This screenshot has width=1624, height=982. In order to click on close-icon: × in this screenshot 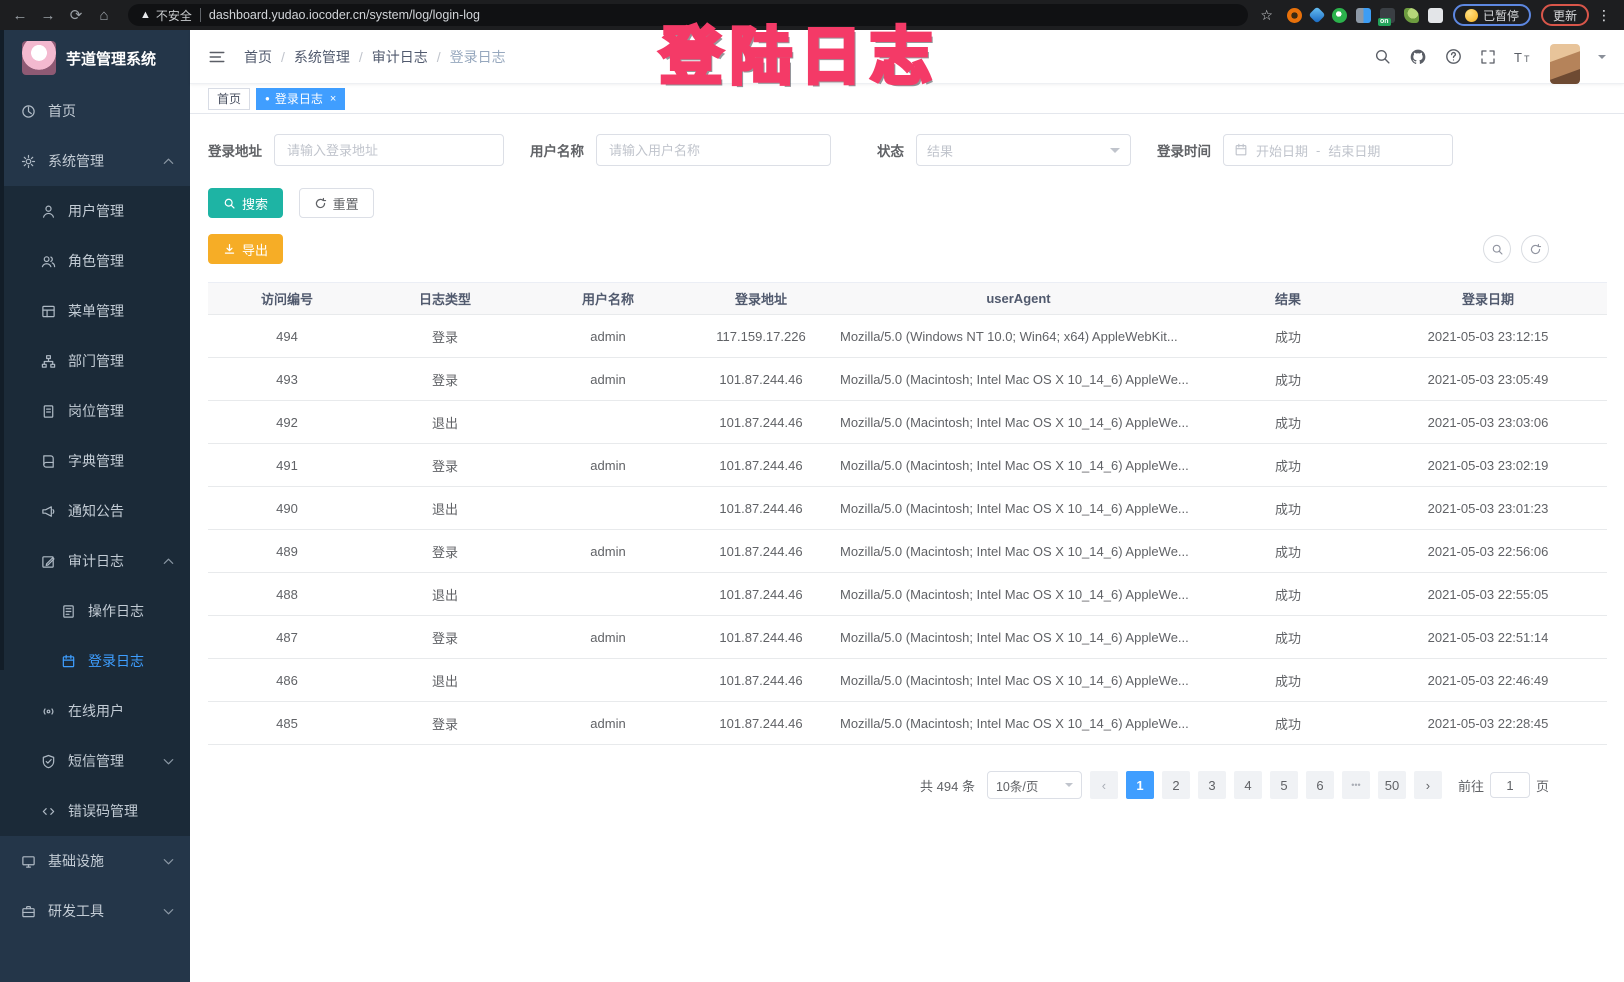, I will do `click(333, 98)`.